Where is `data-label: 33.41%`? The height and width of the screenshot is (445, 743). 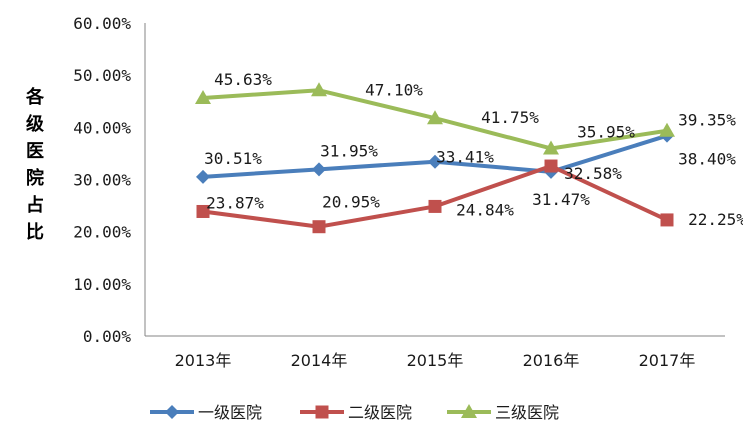 data-label: 33.41% is located at coordinates (465, 157).